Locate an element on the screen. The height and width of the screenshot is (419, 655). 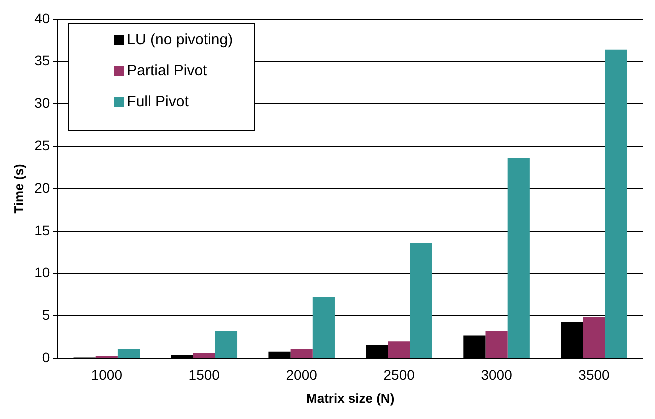
y-tick-label: 20 is located at coordinates (42, 188).